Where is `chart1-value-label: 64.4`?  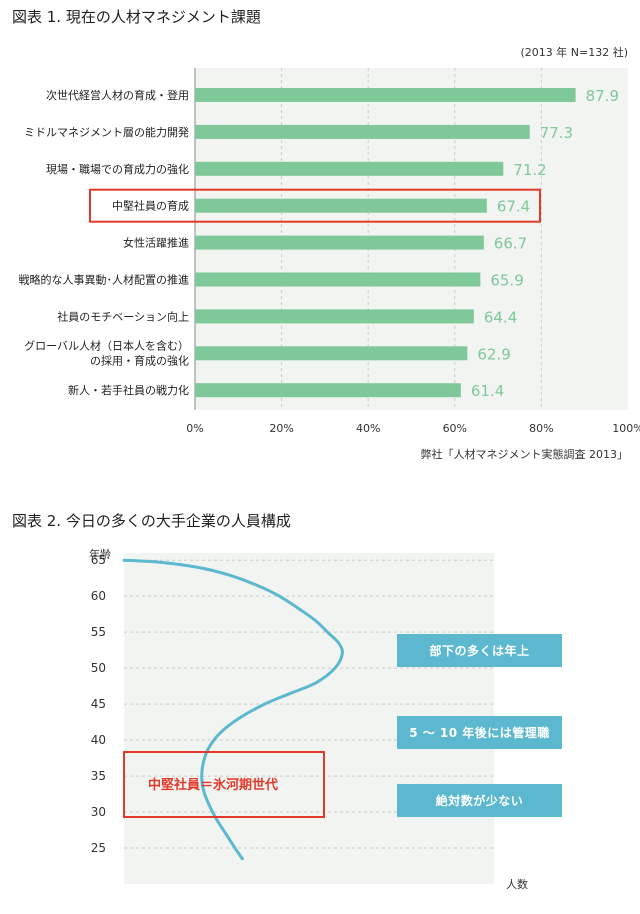 chart1-value-label: 64.4 is located at coordinates (500, 317).